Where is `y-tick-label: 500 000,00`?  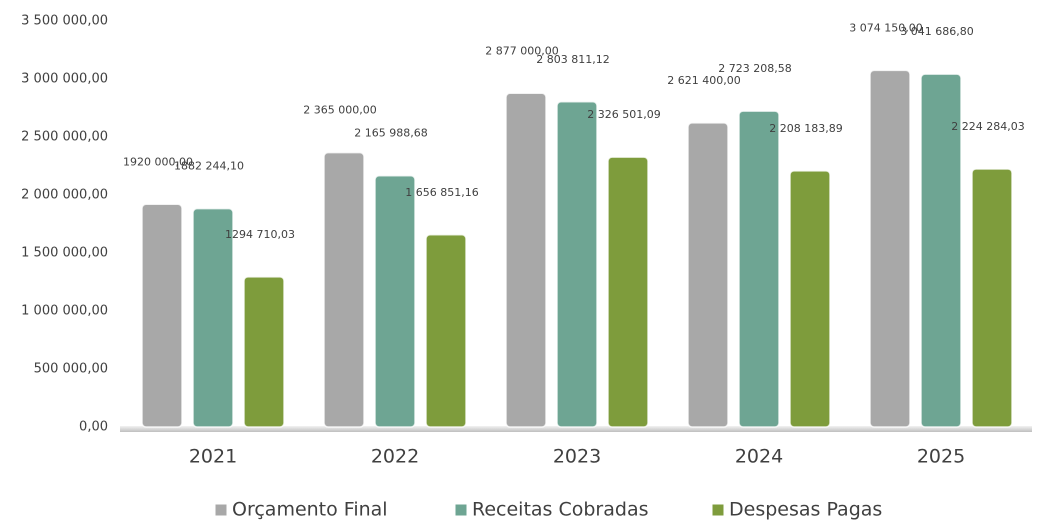
y-tick-label: 500 000,00 is located at coordinates (71, 369).